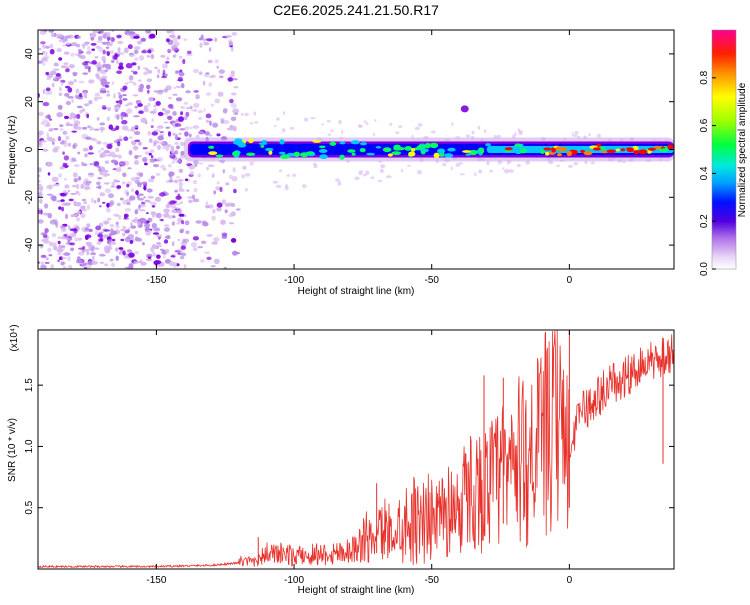  What do you see at coordinates (431, 280) in the screenshot?
I see `x-tick-label: -50` at bounding box center [431, 280].